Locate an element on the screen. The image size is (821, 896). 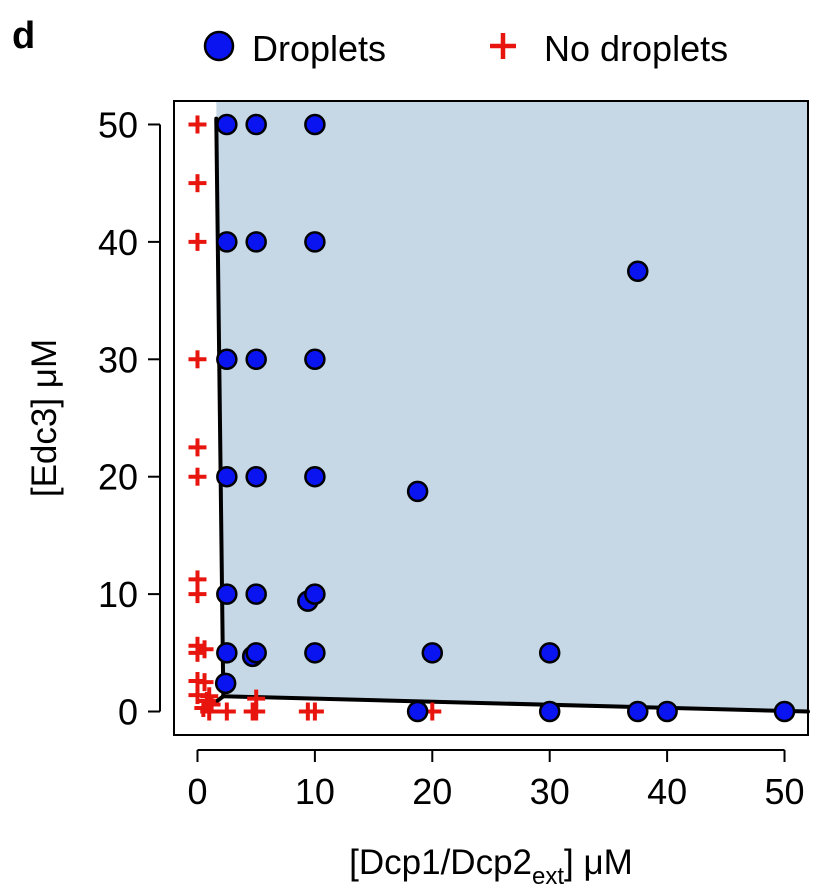
x-axis-title: [Dcp1/Dcp2ext] μM is located at coordinates (491, 866).